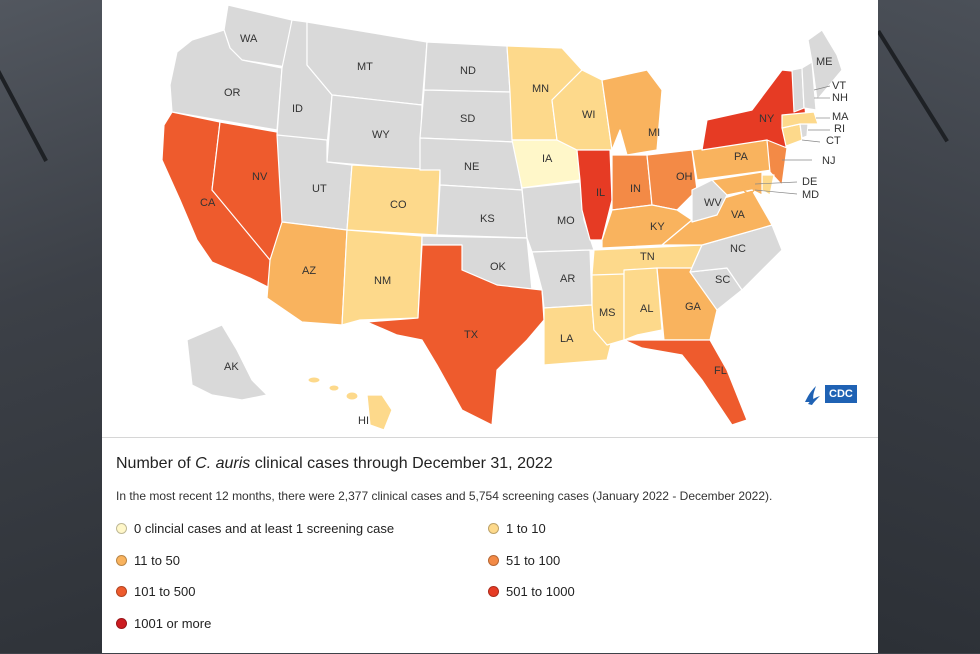 The width and height of the screenshot is (980, 654). What do you see at coordinates (840, 117) in the screenshot?
I see `state-label-ma: MA` at bounding box center [840, 117].